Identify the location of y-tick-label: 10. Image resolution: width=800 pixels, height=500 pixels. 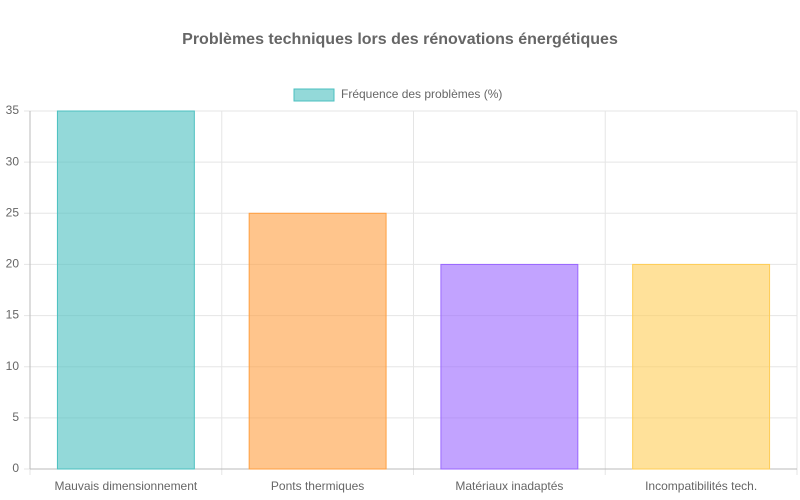
(13, 366).